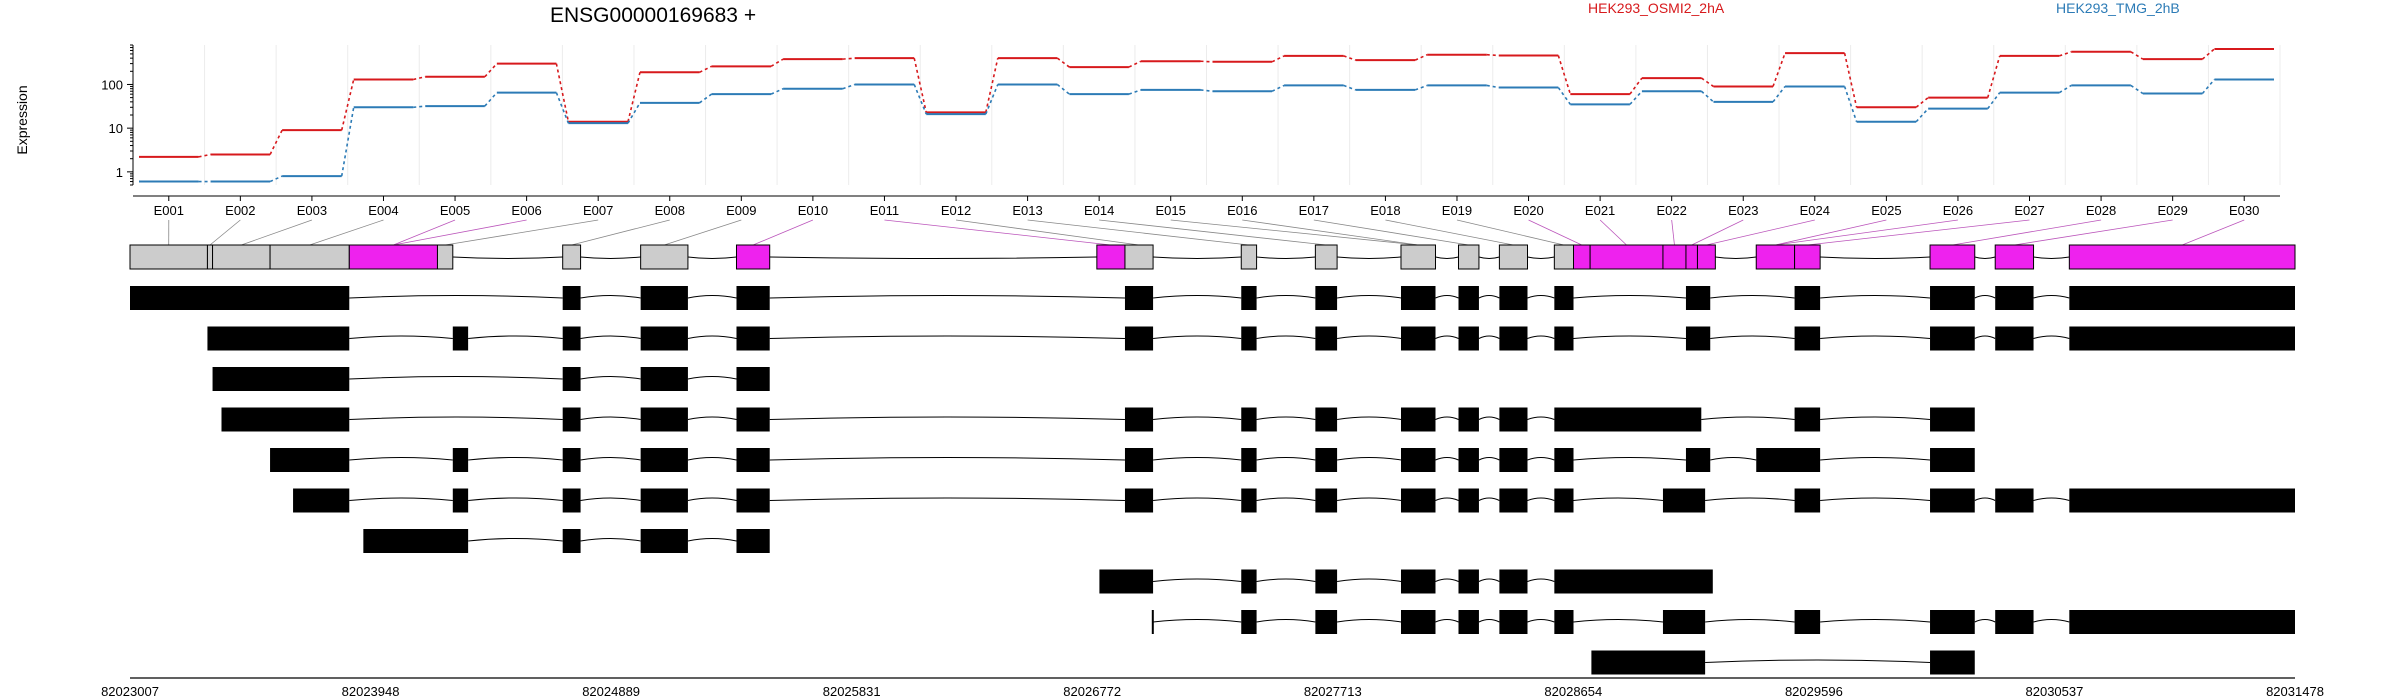 The image size is (2400, 700). Describe the element at coordinates (741, 210) in the screenshot. I see `exon-label: E009` at that location.